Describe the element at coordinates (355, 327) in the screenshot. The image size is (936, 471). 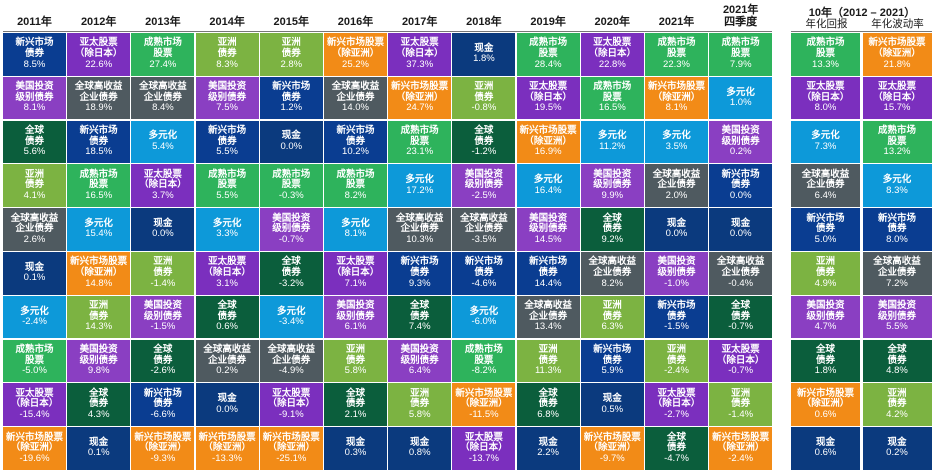
I see `cell-return-value: 6.1%` at that location.